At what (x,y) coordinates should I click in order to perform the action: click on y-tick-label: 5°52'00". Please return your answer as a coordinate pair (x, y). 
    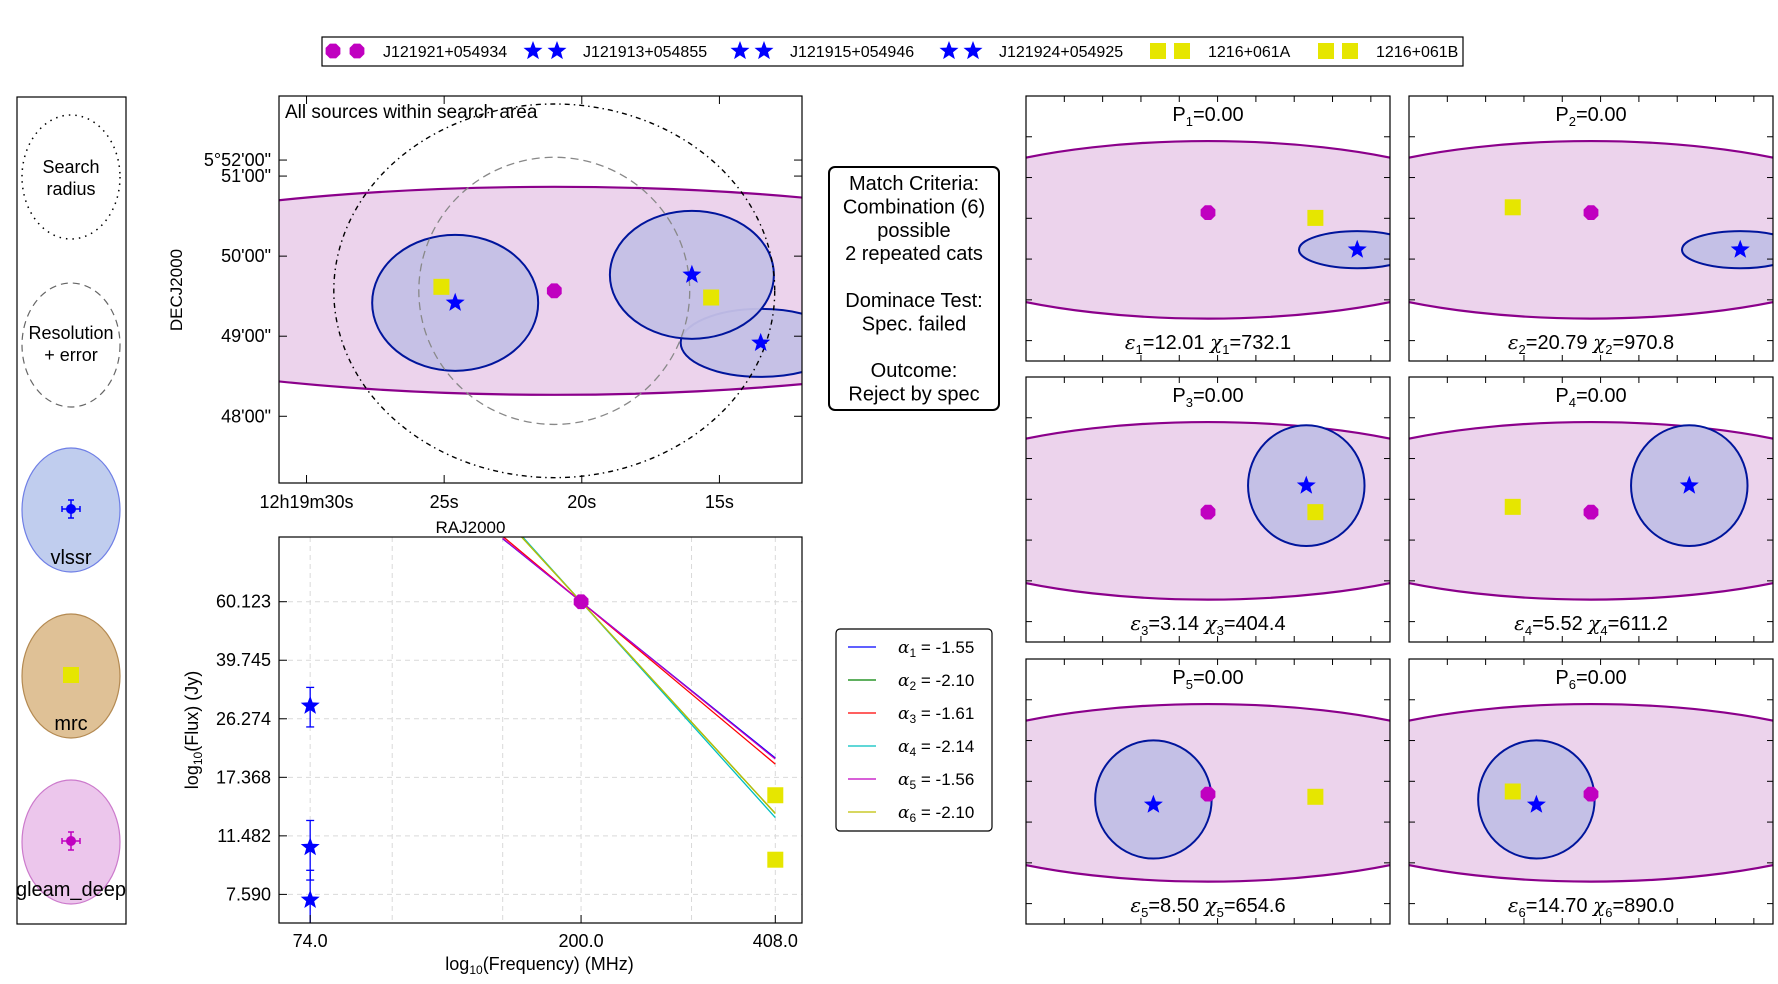
    Looking at the image, I should click on (237, 160).